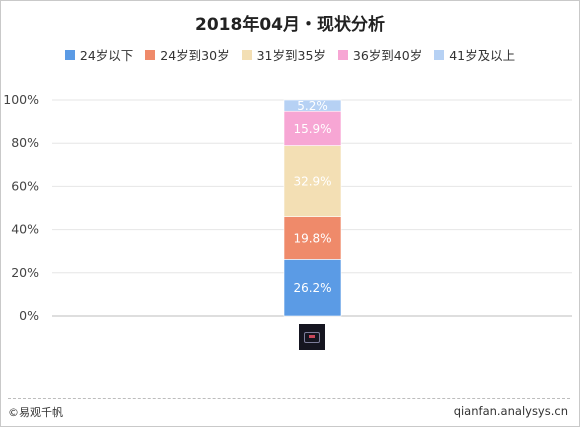 This screenshot has height=427, width=580. Describe the element at coordinates (510, 411) in the screenshot. I see `footer-website: qianfan.analysys.cn` at that location.